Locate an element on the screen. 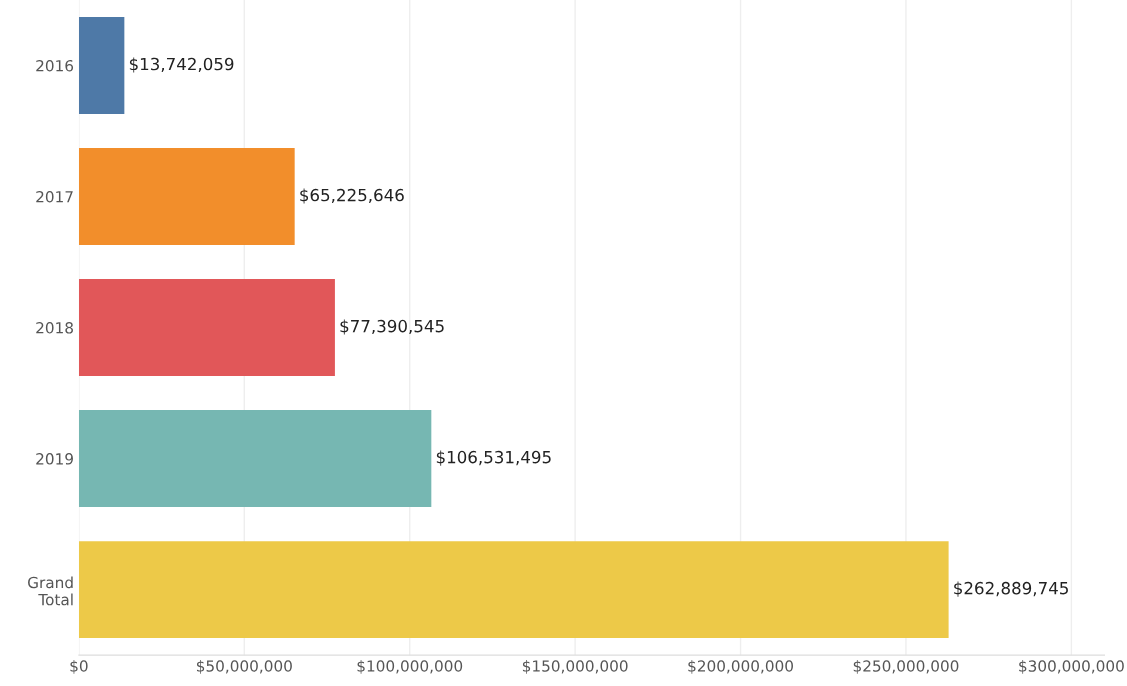 The width and height of the screenshot is (1127, 686). y-tick-label: 2018 is located at coordinates (54, 328).